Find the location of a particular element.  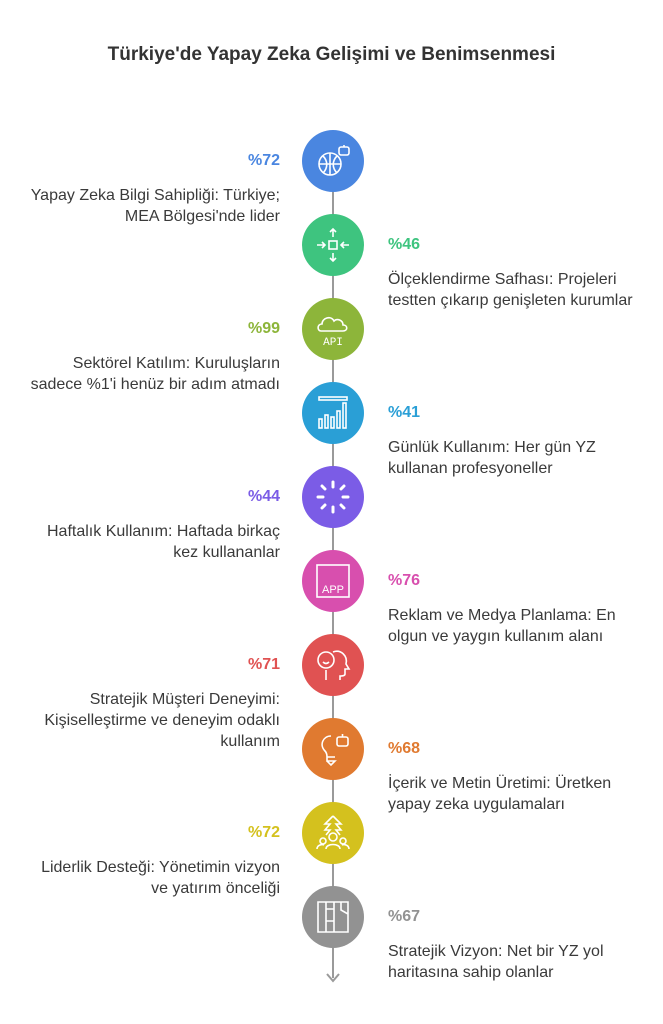

percentage-value: %41 is located at coordinates (404, 412).